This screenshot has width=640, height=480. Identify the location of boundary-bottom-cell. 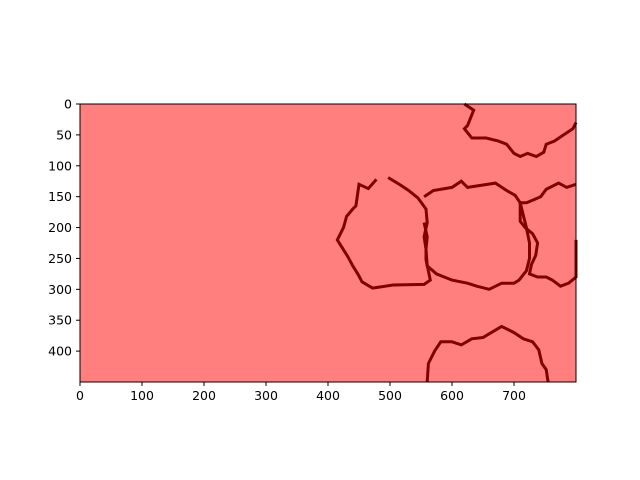
(487, 353).